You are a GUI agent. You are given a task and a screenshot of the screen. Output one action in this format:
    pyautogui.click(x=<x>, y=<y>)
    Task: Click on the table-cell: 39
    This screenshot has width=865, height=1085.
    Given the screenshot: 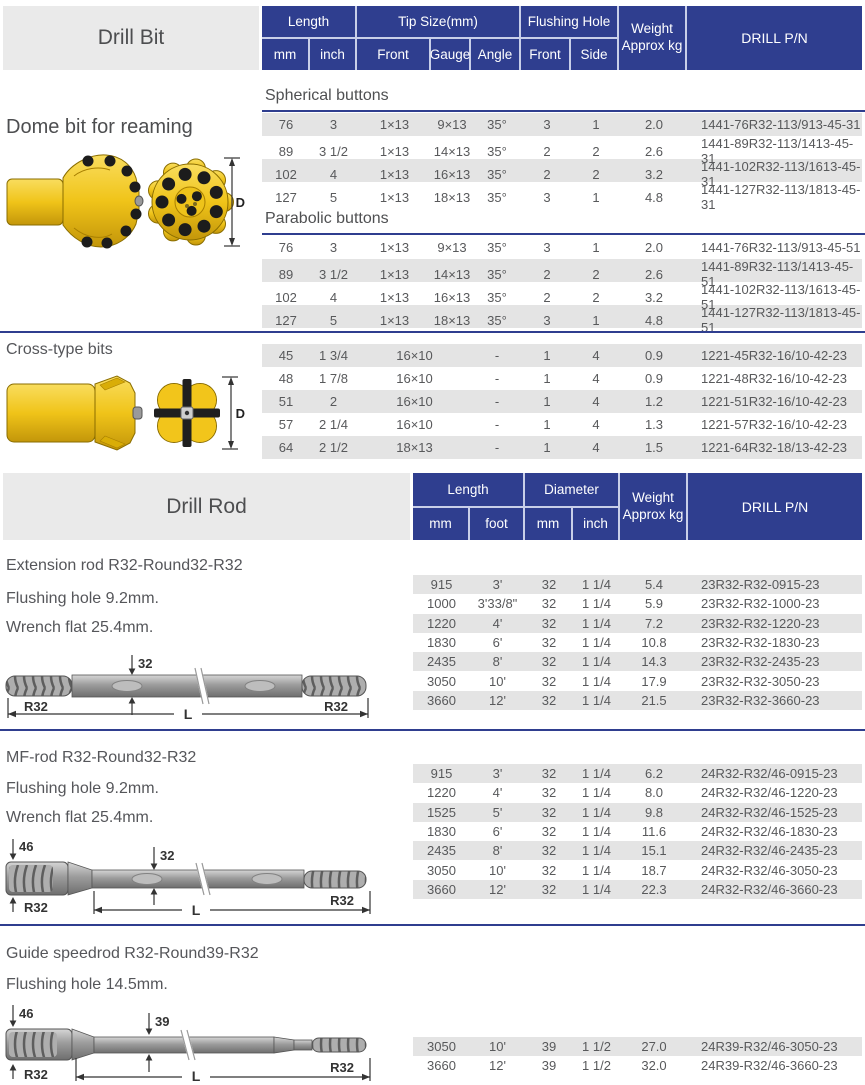 What is the action you would take?
    pyautogui.click(x=549, y=1047)
    